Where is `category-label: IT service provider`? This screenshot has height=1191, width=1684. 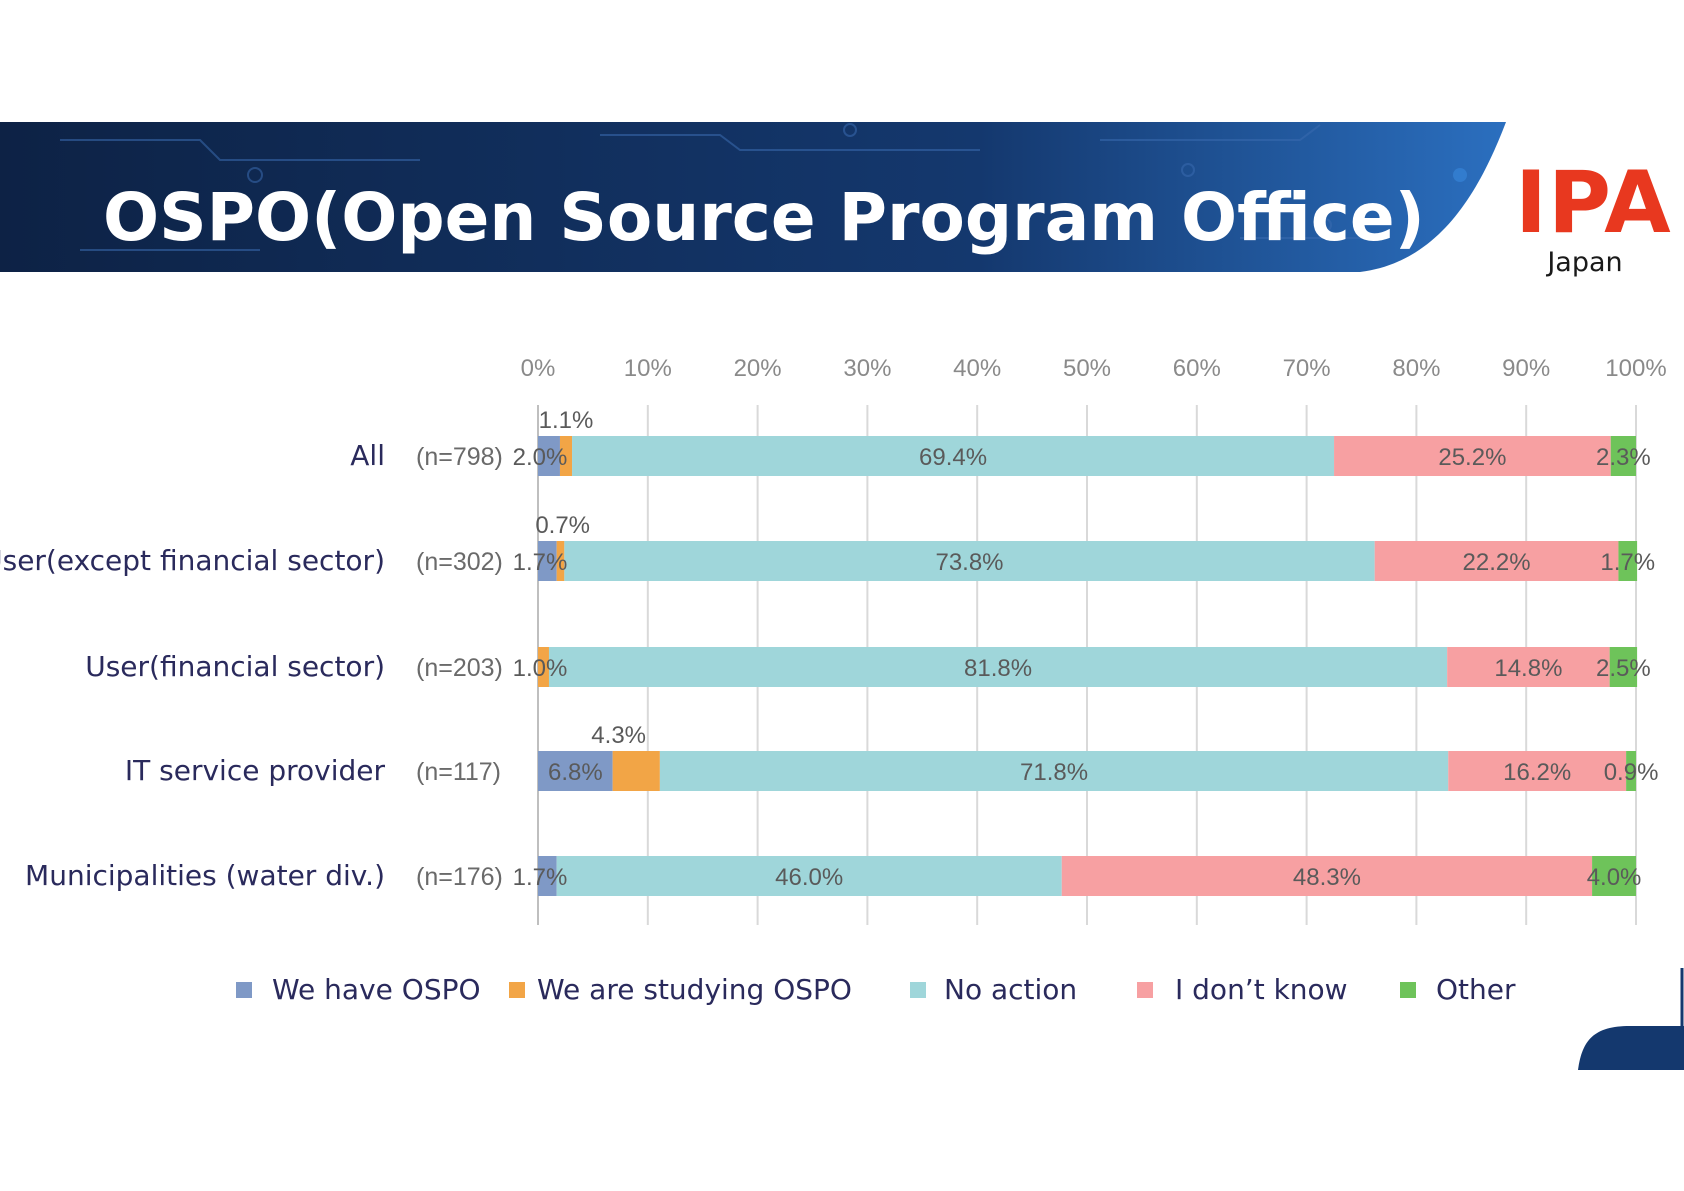 category-label: IT service provider is located at coordinates (255, 770).